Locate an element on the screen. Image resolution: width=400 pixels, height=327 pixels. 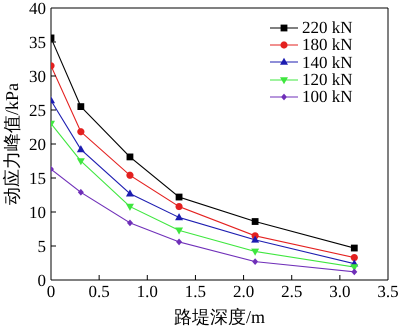
x-tick-label: 2.0 is located at coordinates (243, 292).